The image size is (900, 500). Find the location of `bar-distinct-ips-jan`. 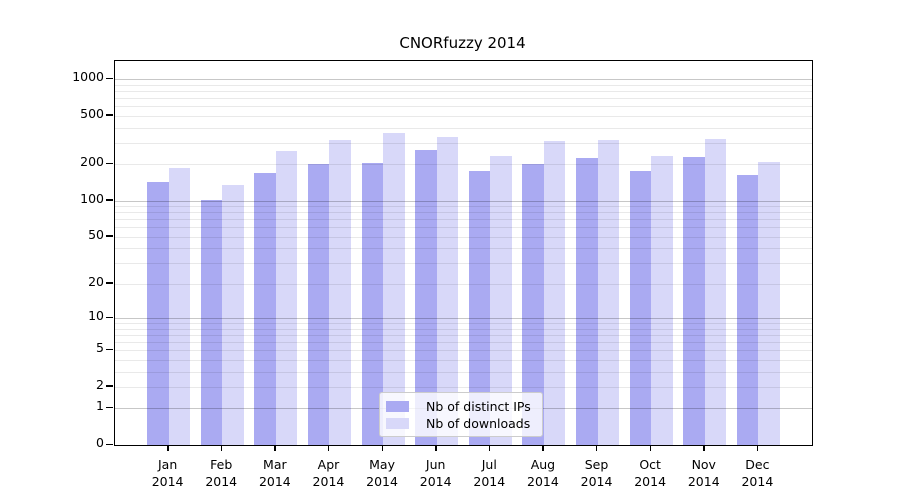

bar-distinct-ips-jan is located at coordinates (158, 313).